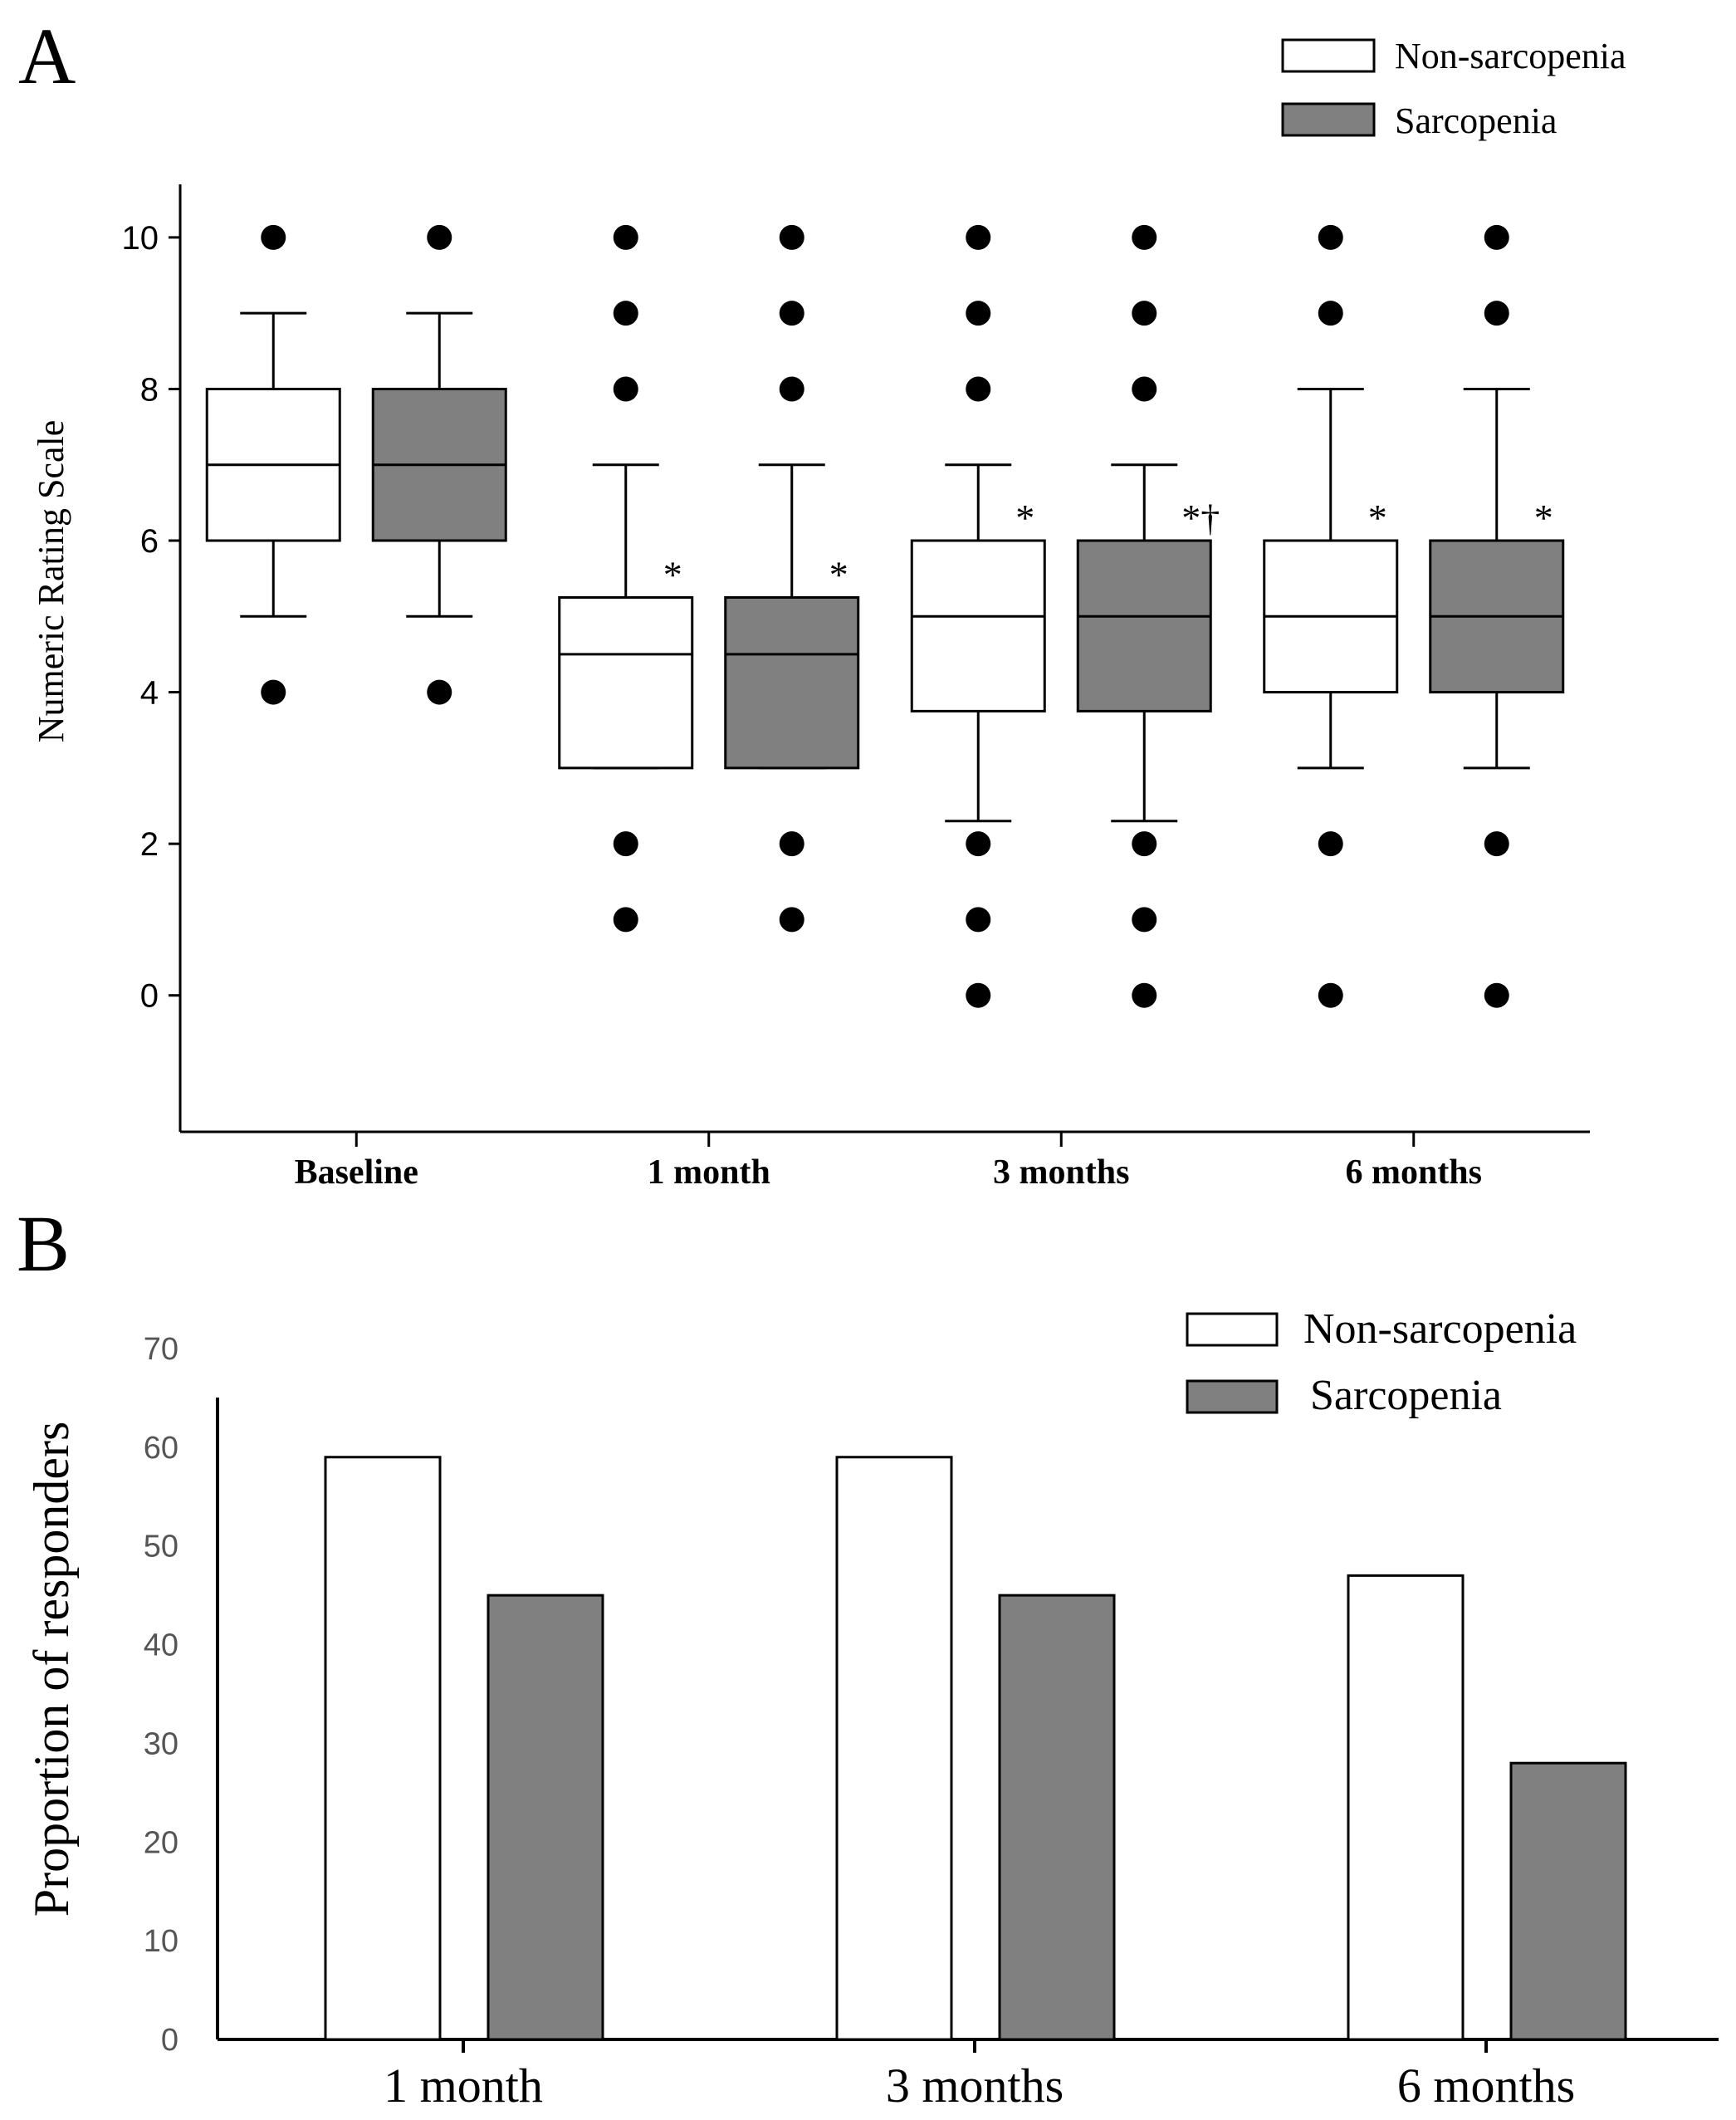 The image size is (1736, 2120). What do you see at coordinates (463, 2086) in the screenshot?
I see `panel-b-x-tick-label: 1 month` at bounding box center [463, 2086].